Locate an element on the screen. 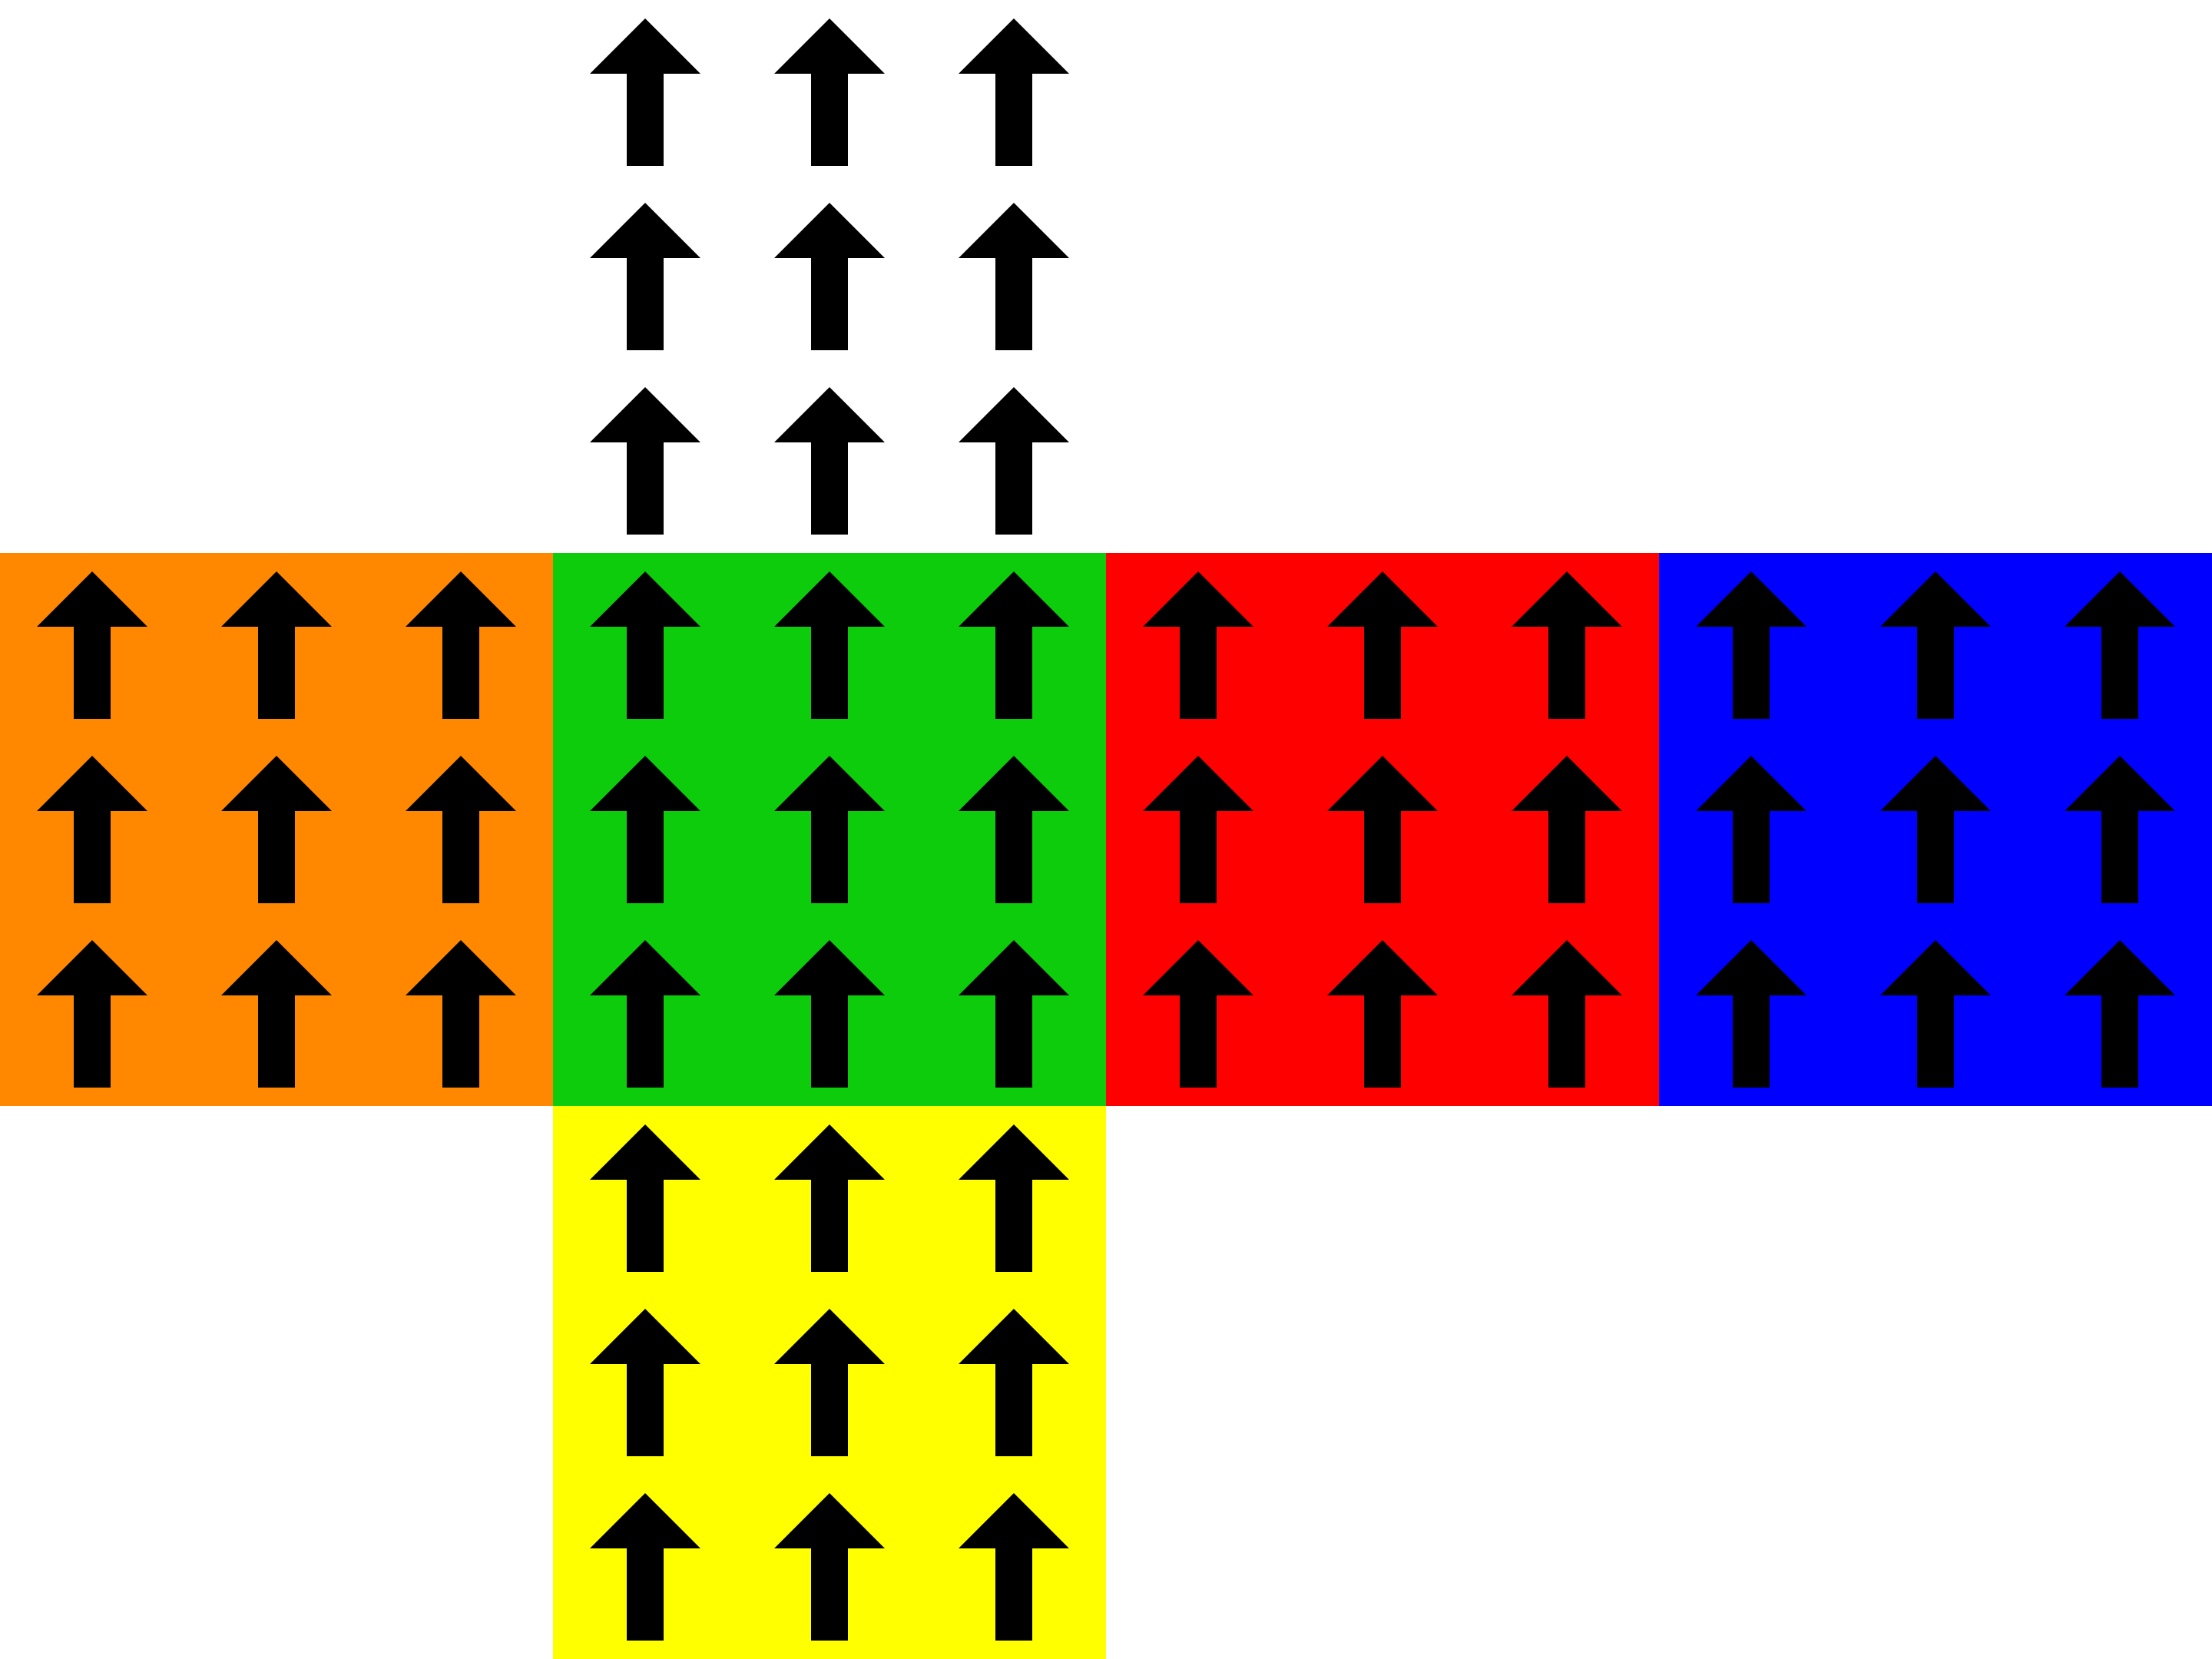 The width and height of the screenshot is (2212, 1659). face-right is located at coordinates (1382, 829).